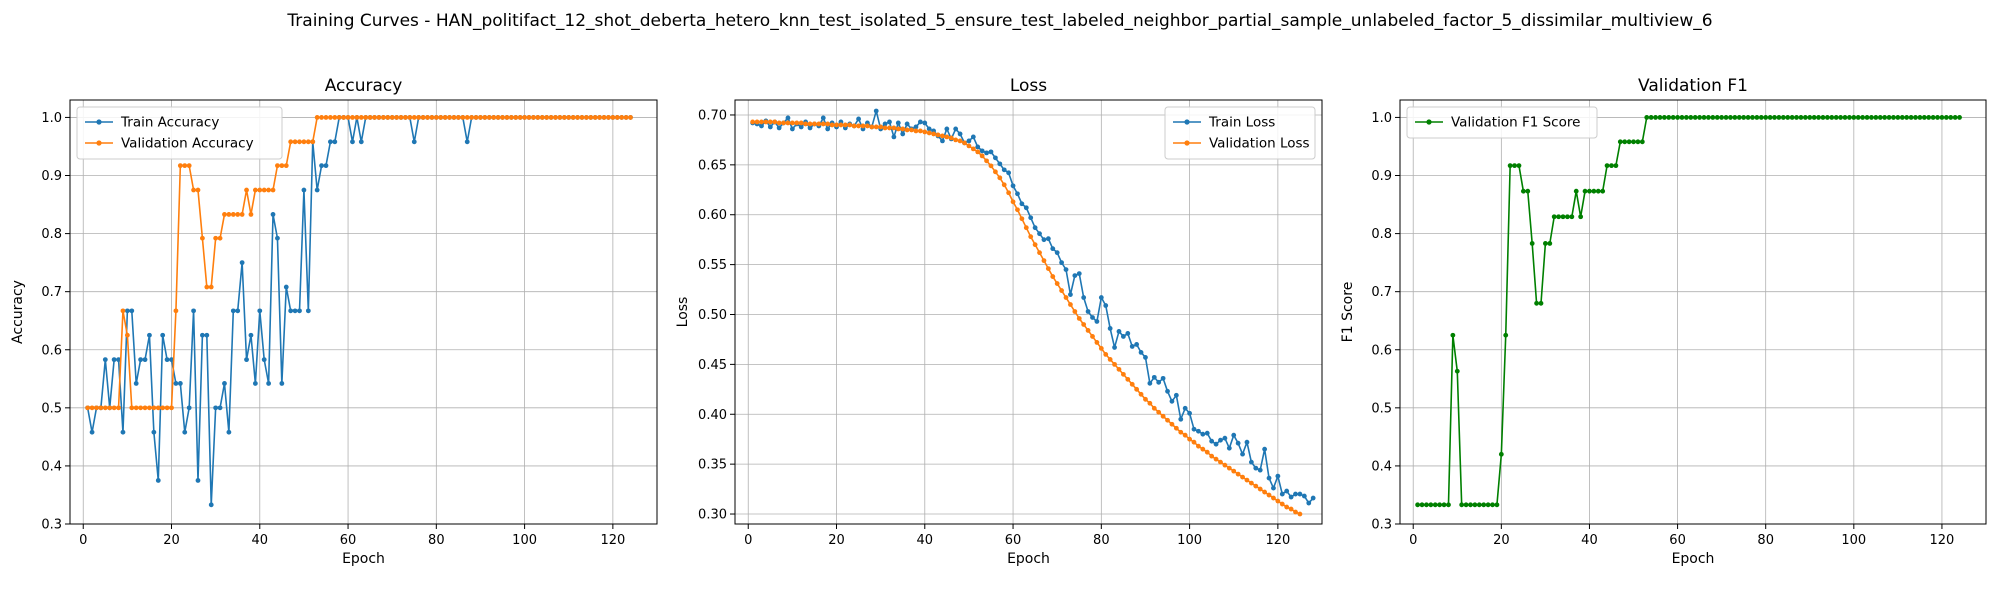  Describe the element at coordinates (1381, 408) in the screenshot. I see `y-tick-label: 0.5` at that location.